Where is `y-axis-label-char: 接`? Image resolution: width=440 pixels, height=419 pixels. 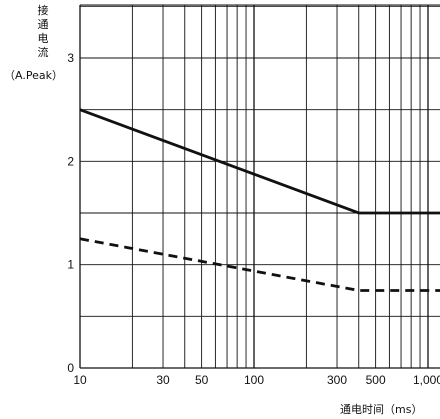 y-axis-label-char: 接 is located at coordinates (43, 10).